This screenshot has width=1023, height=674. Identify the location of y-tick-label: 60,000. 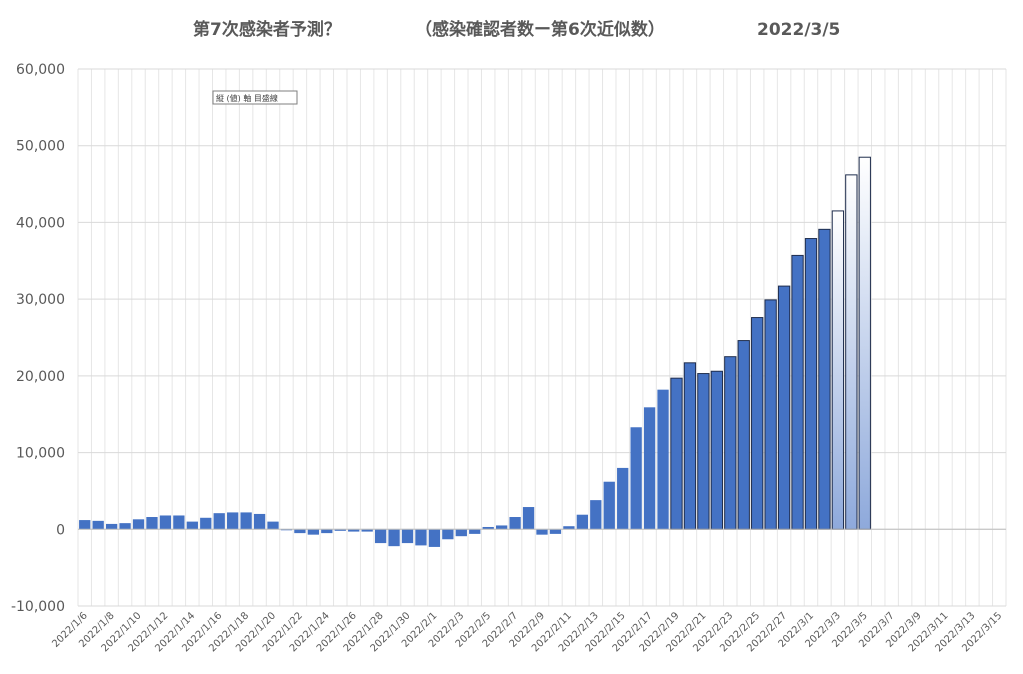
(40, 70).